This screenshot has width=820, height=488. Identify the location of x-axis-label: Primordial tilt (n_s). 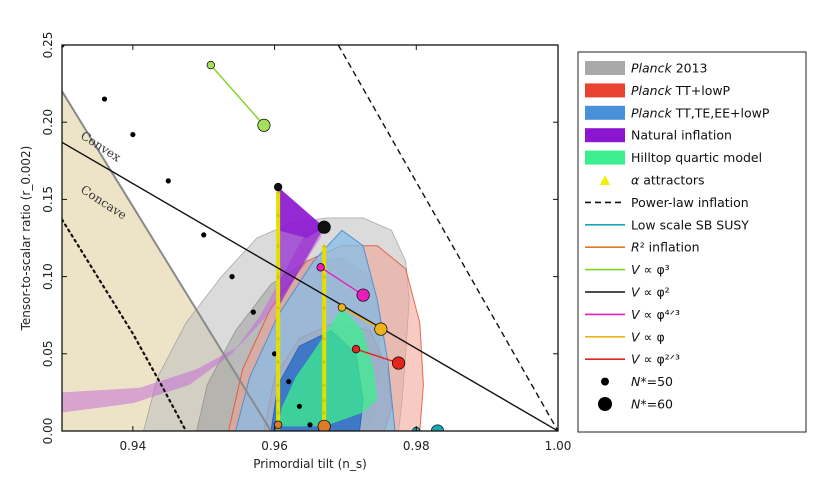
(310, 464).